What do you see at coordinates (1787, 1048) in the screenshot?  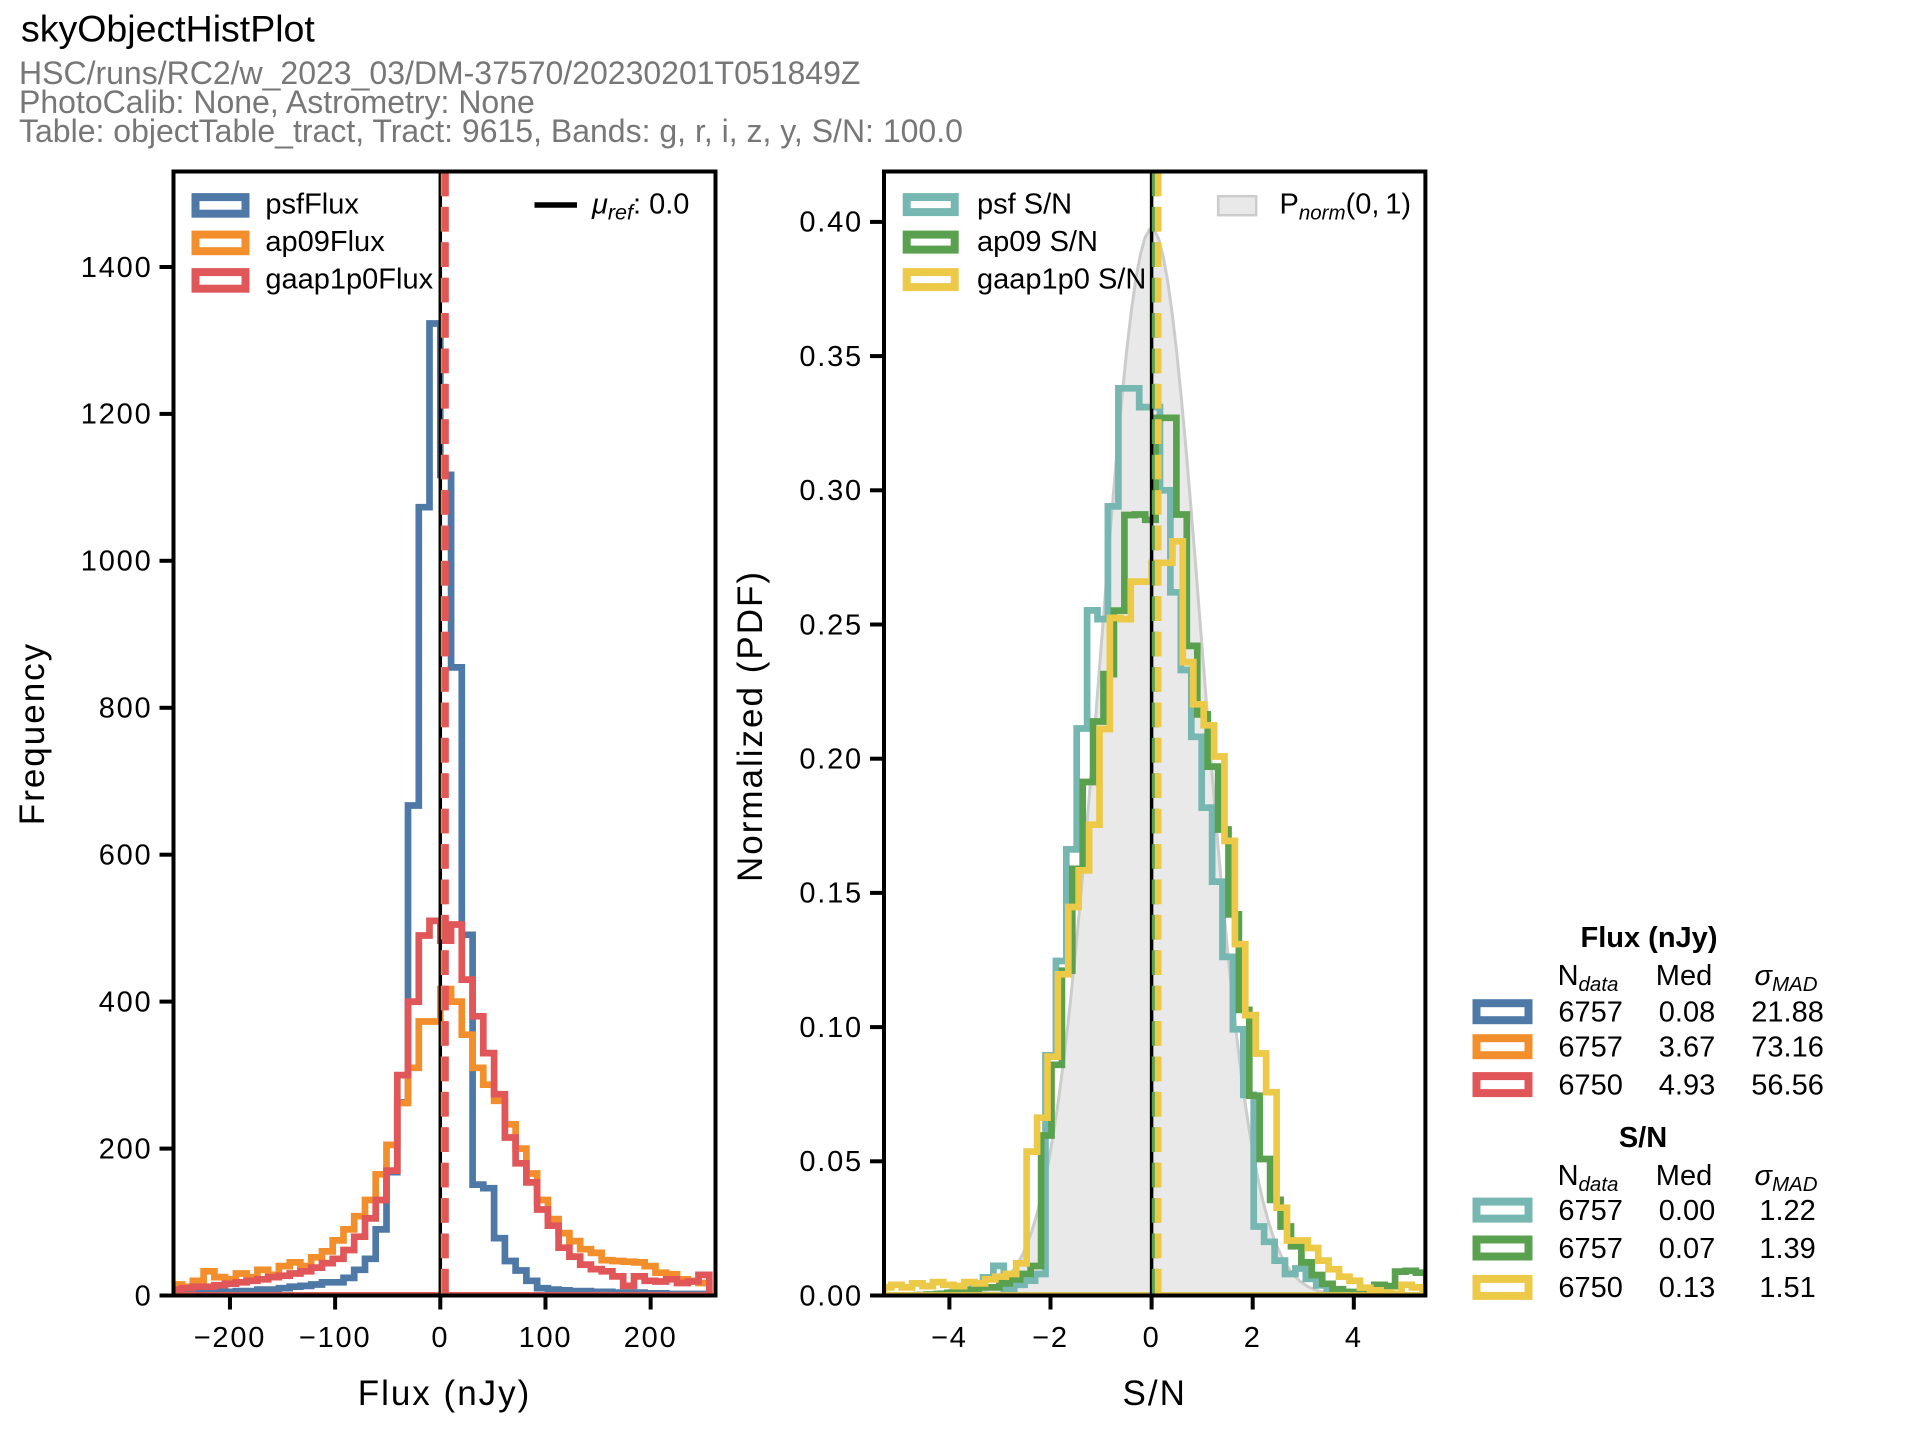 I see `svg-text: 73.16` at bounding box center [1787, 1048].